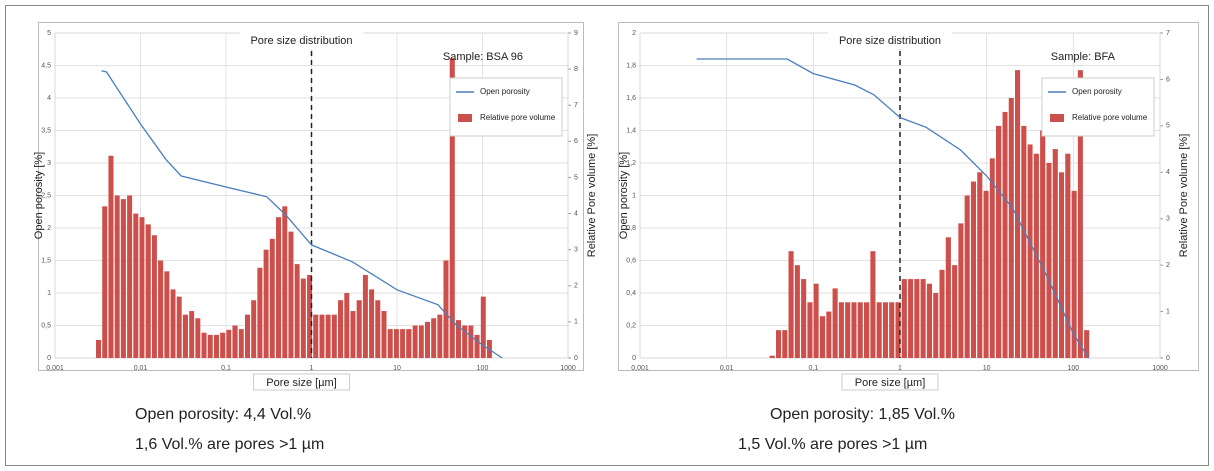  Describe the element at coordinates (987, 368) in the screenshot. I see `x-tick-label: 10` at that location.